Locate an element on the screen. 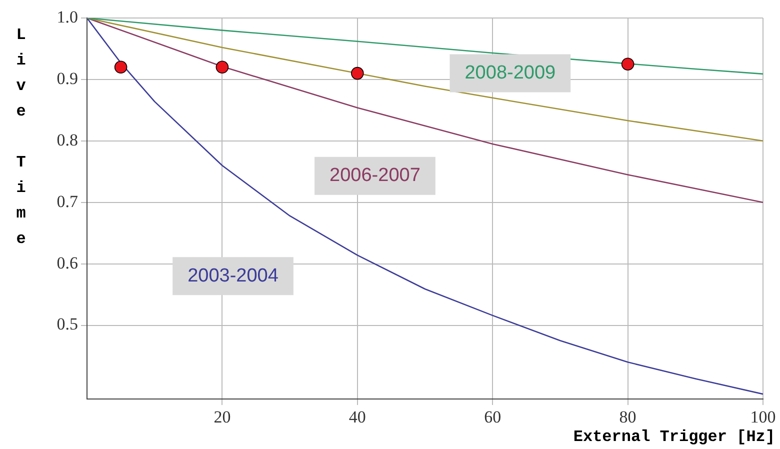 This screenshot has width=780, height=449. x-tick-label: 60 is located at coordinates (493, 417).